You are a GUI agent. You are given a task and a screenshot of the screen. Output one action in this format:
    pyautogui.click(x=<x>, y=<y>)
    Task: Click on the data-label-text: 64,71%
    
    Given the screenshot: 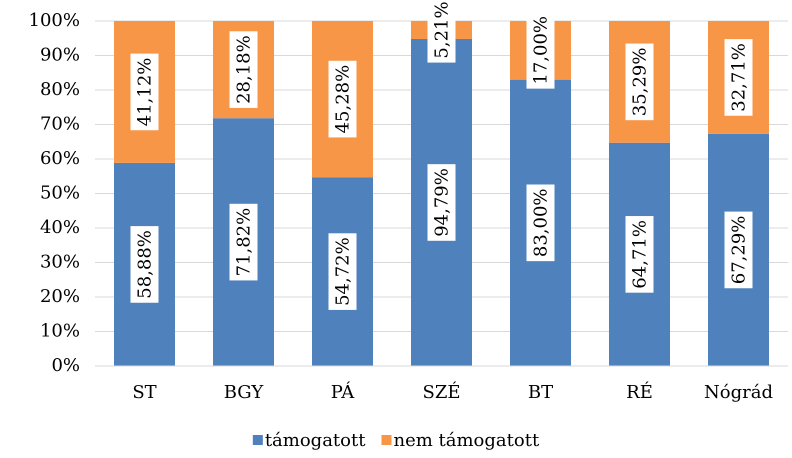 What is the action you would take?
    pyautogui.click(x=640, y=254)
    